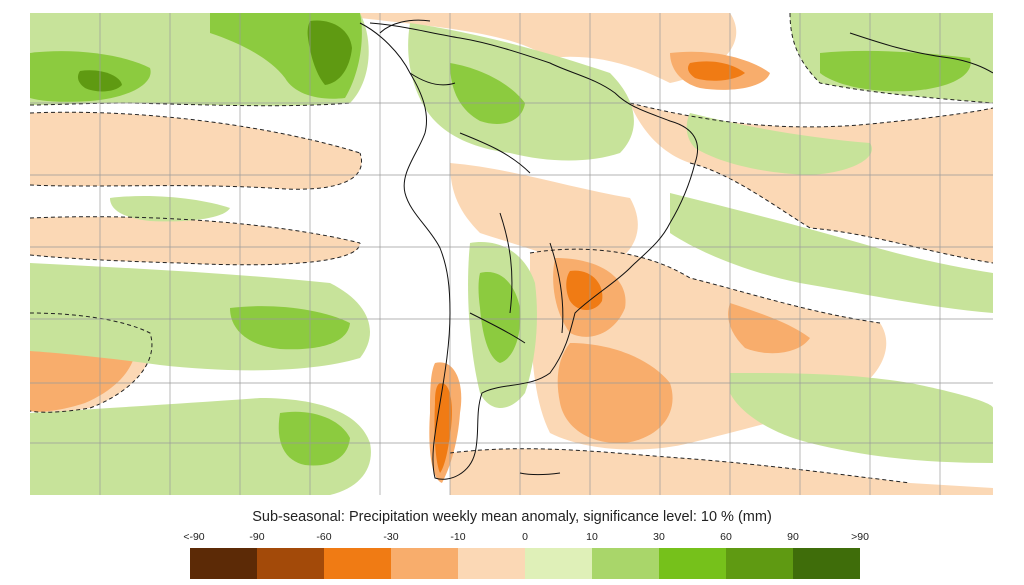  I want to click on legend-tick-label: 10, so click(592, 537).